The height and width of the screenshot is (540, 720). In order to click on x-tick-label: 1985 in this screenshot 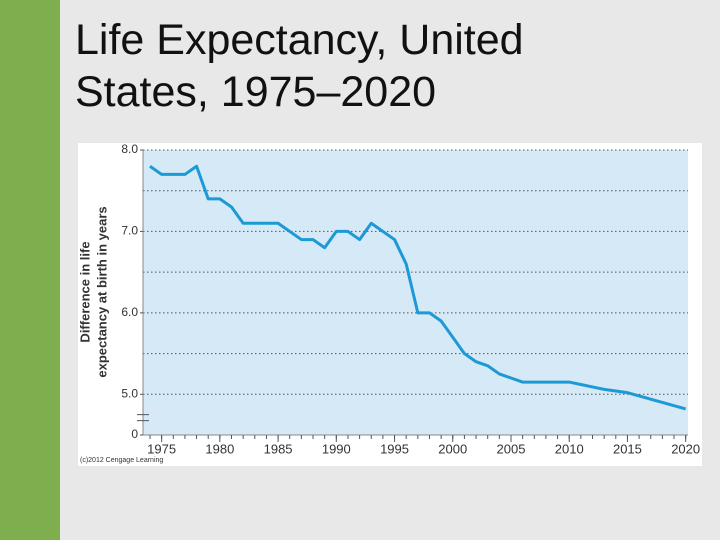, I will do `click(278, 448)`.